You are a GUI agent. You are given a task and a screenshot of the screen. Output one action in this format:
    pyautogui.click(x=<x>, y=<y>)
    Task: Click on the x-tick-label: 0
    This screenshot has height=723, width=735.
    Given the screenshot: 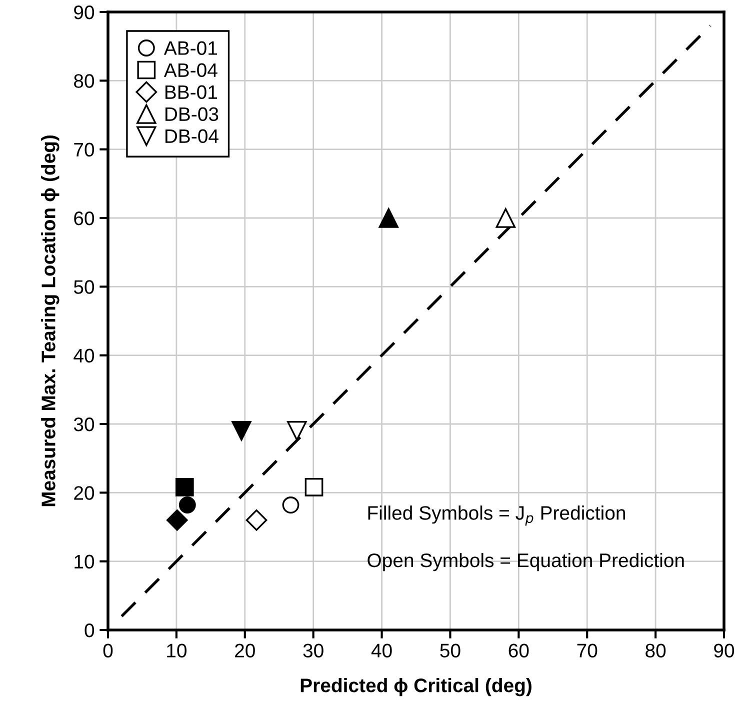 What is the action you would take?
    pyautogui.click(x=108, y=651)
    